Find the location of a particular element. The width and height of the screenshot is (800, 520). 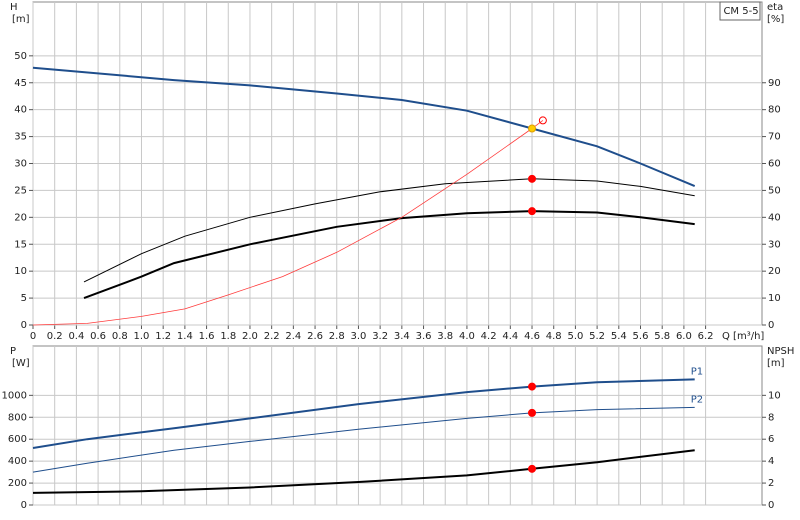

title-box is located at coordinates (740, 11).